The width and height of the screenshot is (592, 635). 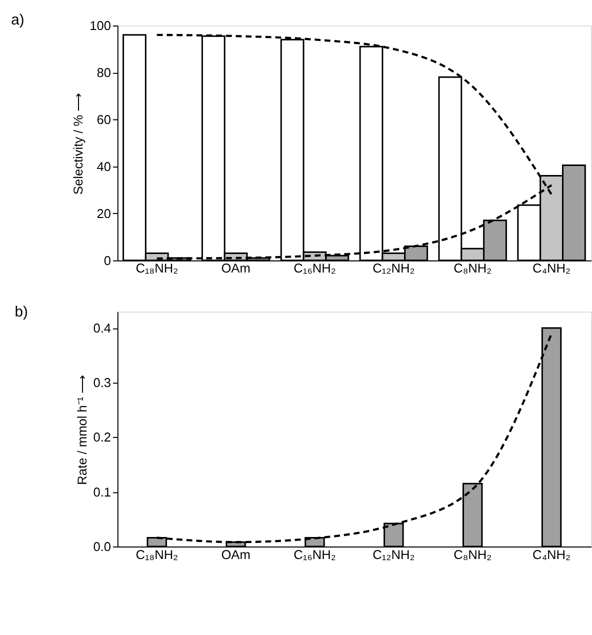 What do you see at coordinates (17, 20) in the screenshot?
I see `chart-title: a)` at bounding box center [17, 20].